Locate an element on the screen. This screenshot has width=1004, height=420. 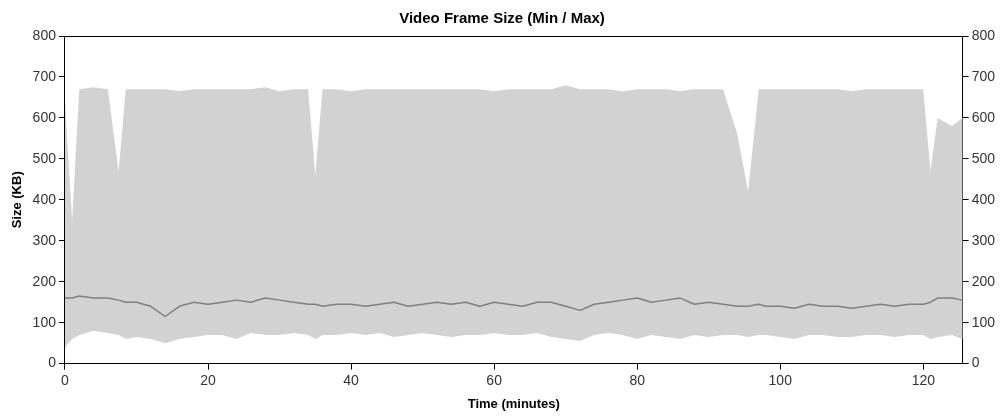
y-tick-label: 600 is located at coordinates (44, 116).